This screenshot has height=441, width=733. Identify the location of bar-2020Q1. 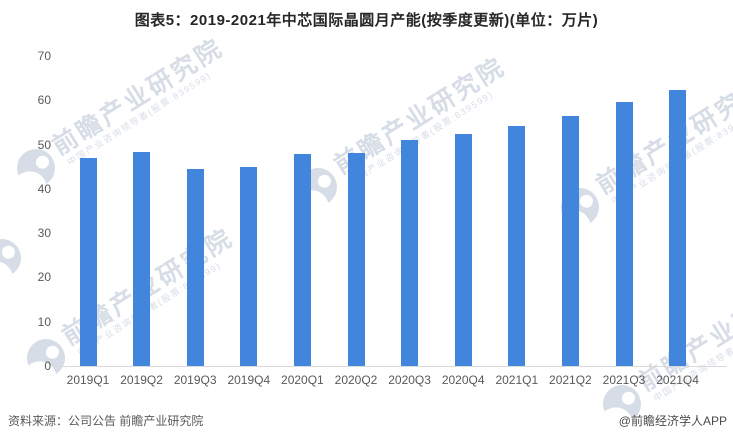
(302, 259).